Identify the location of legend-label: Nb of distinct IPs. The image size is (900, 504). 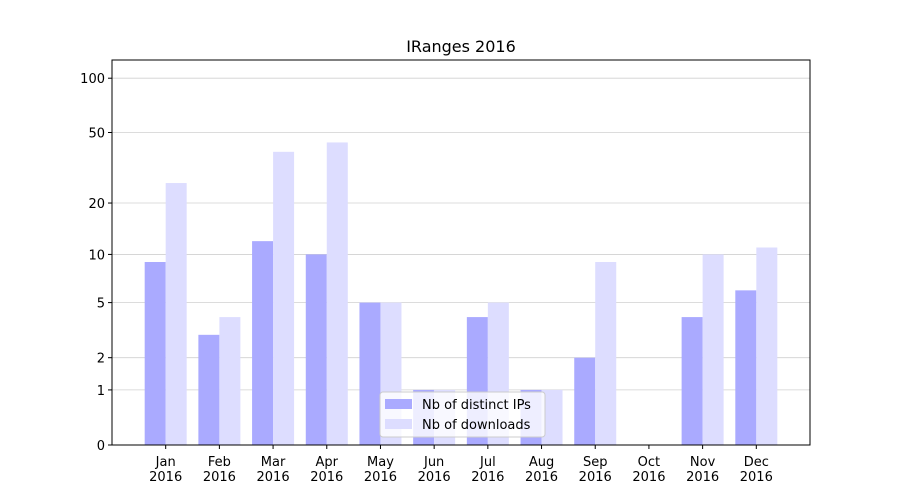
(476, 405).